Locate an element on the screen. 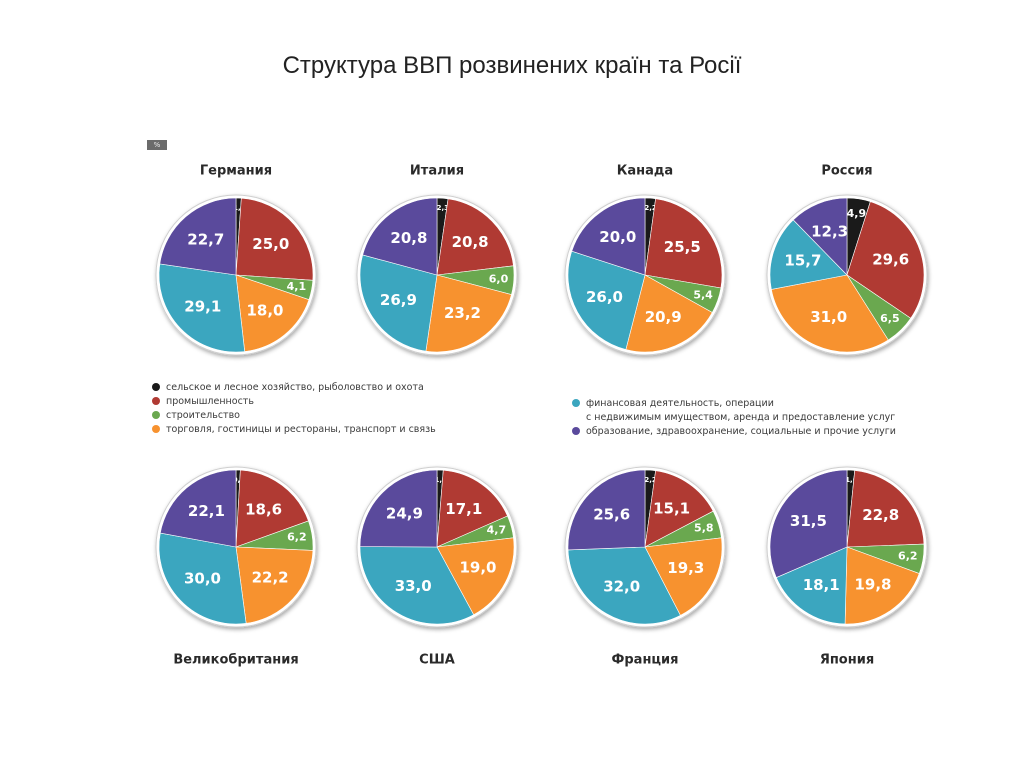  pie-value-label: 24,9 is located at coordinates (404, 514).